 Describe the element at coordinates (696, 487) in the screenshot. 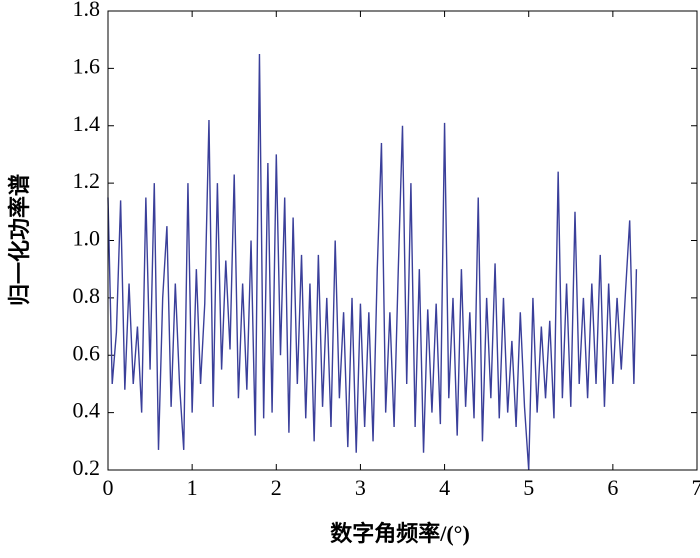

I see `x-tick-label: 7` at that location.